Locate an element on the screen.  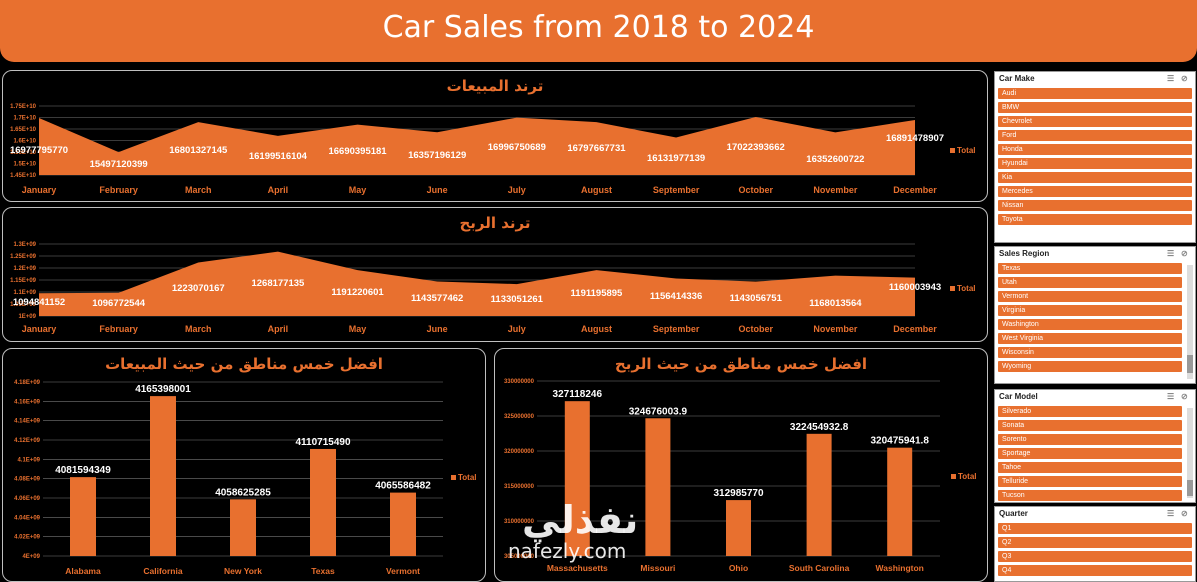
data-label: 15497120399 is located at coordinates (119, 164).